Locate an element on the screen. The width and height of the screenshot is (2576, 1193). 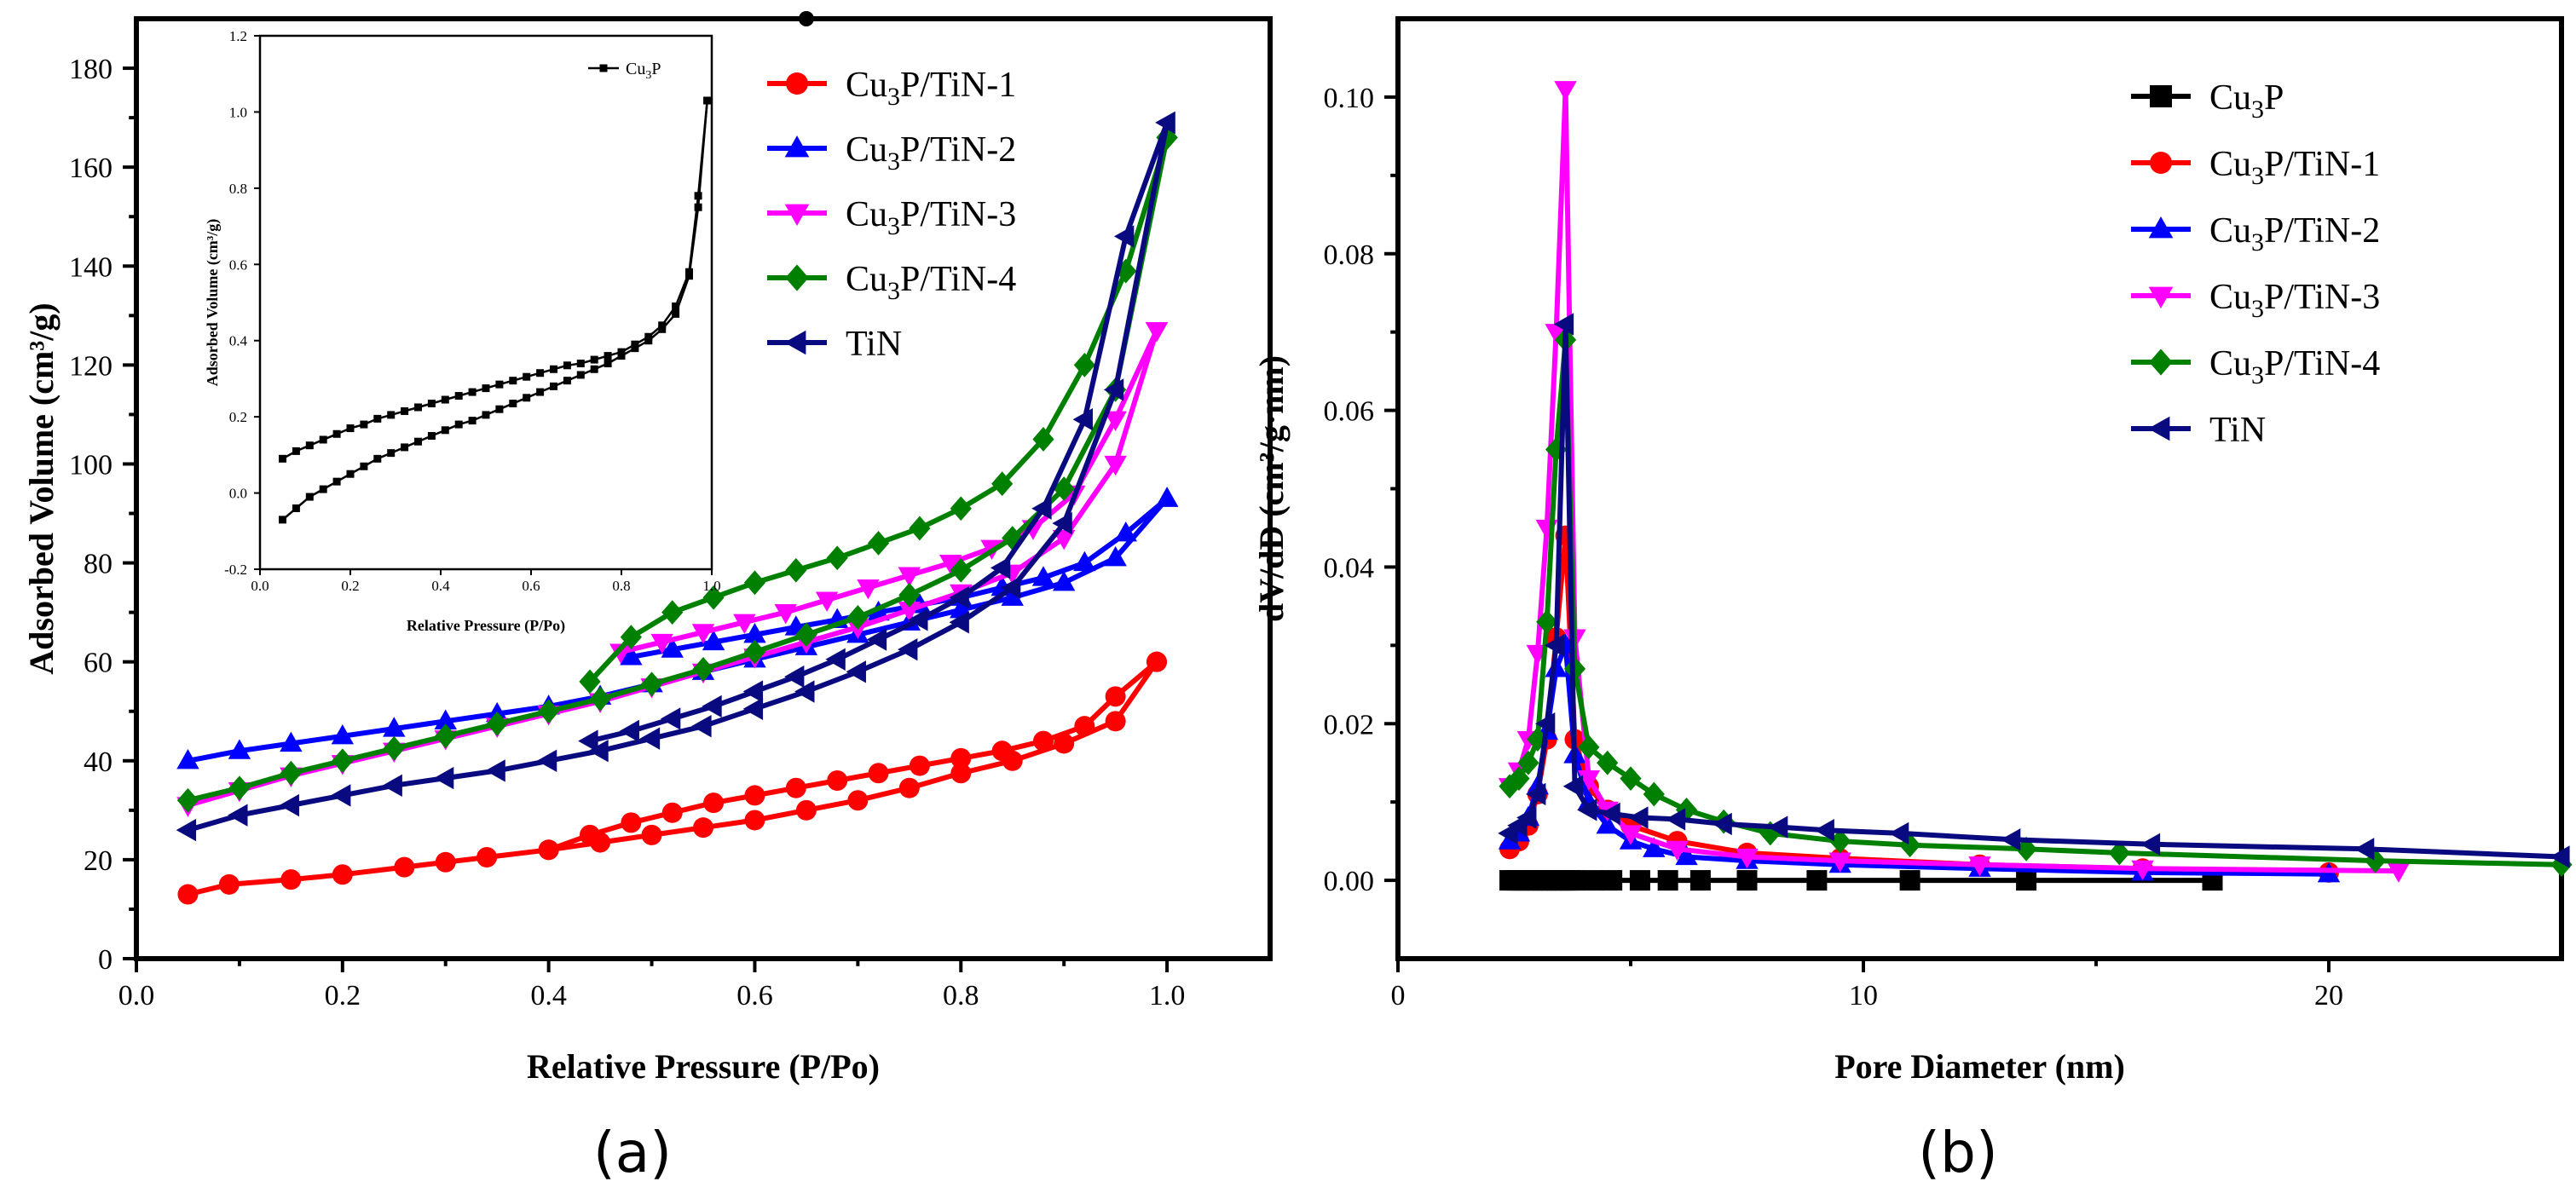
legend-item-cu3p: Cu3P is located at coordinates (2207, 101).